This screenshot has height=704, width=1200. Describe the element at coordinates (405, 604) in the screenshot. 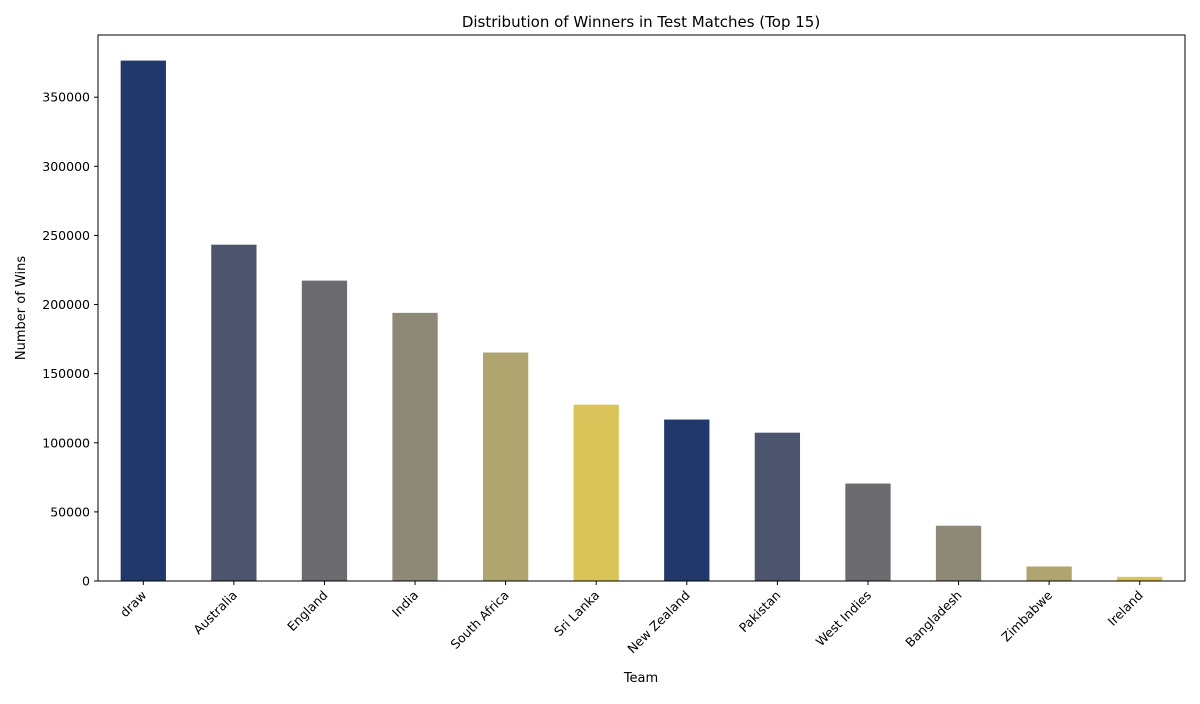

I see `x-tick-label: India` at that location.